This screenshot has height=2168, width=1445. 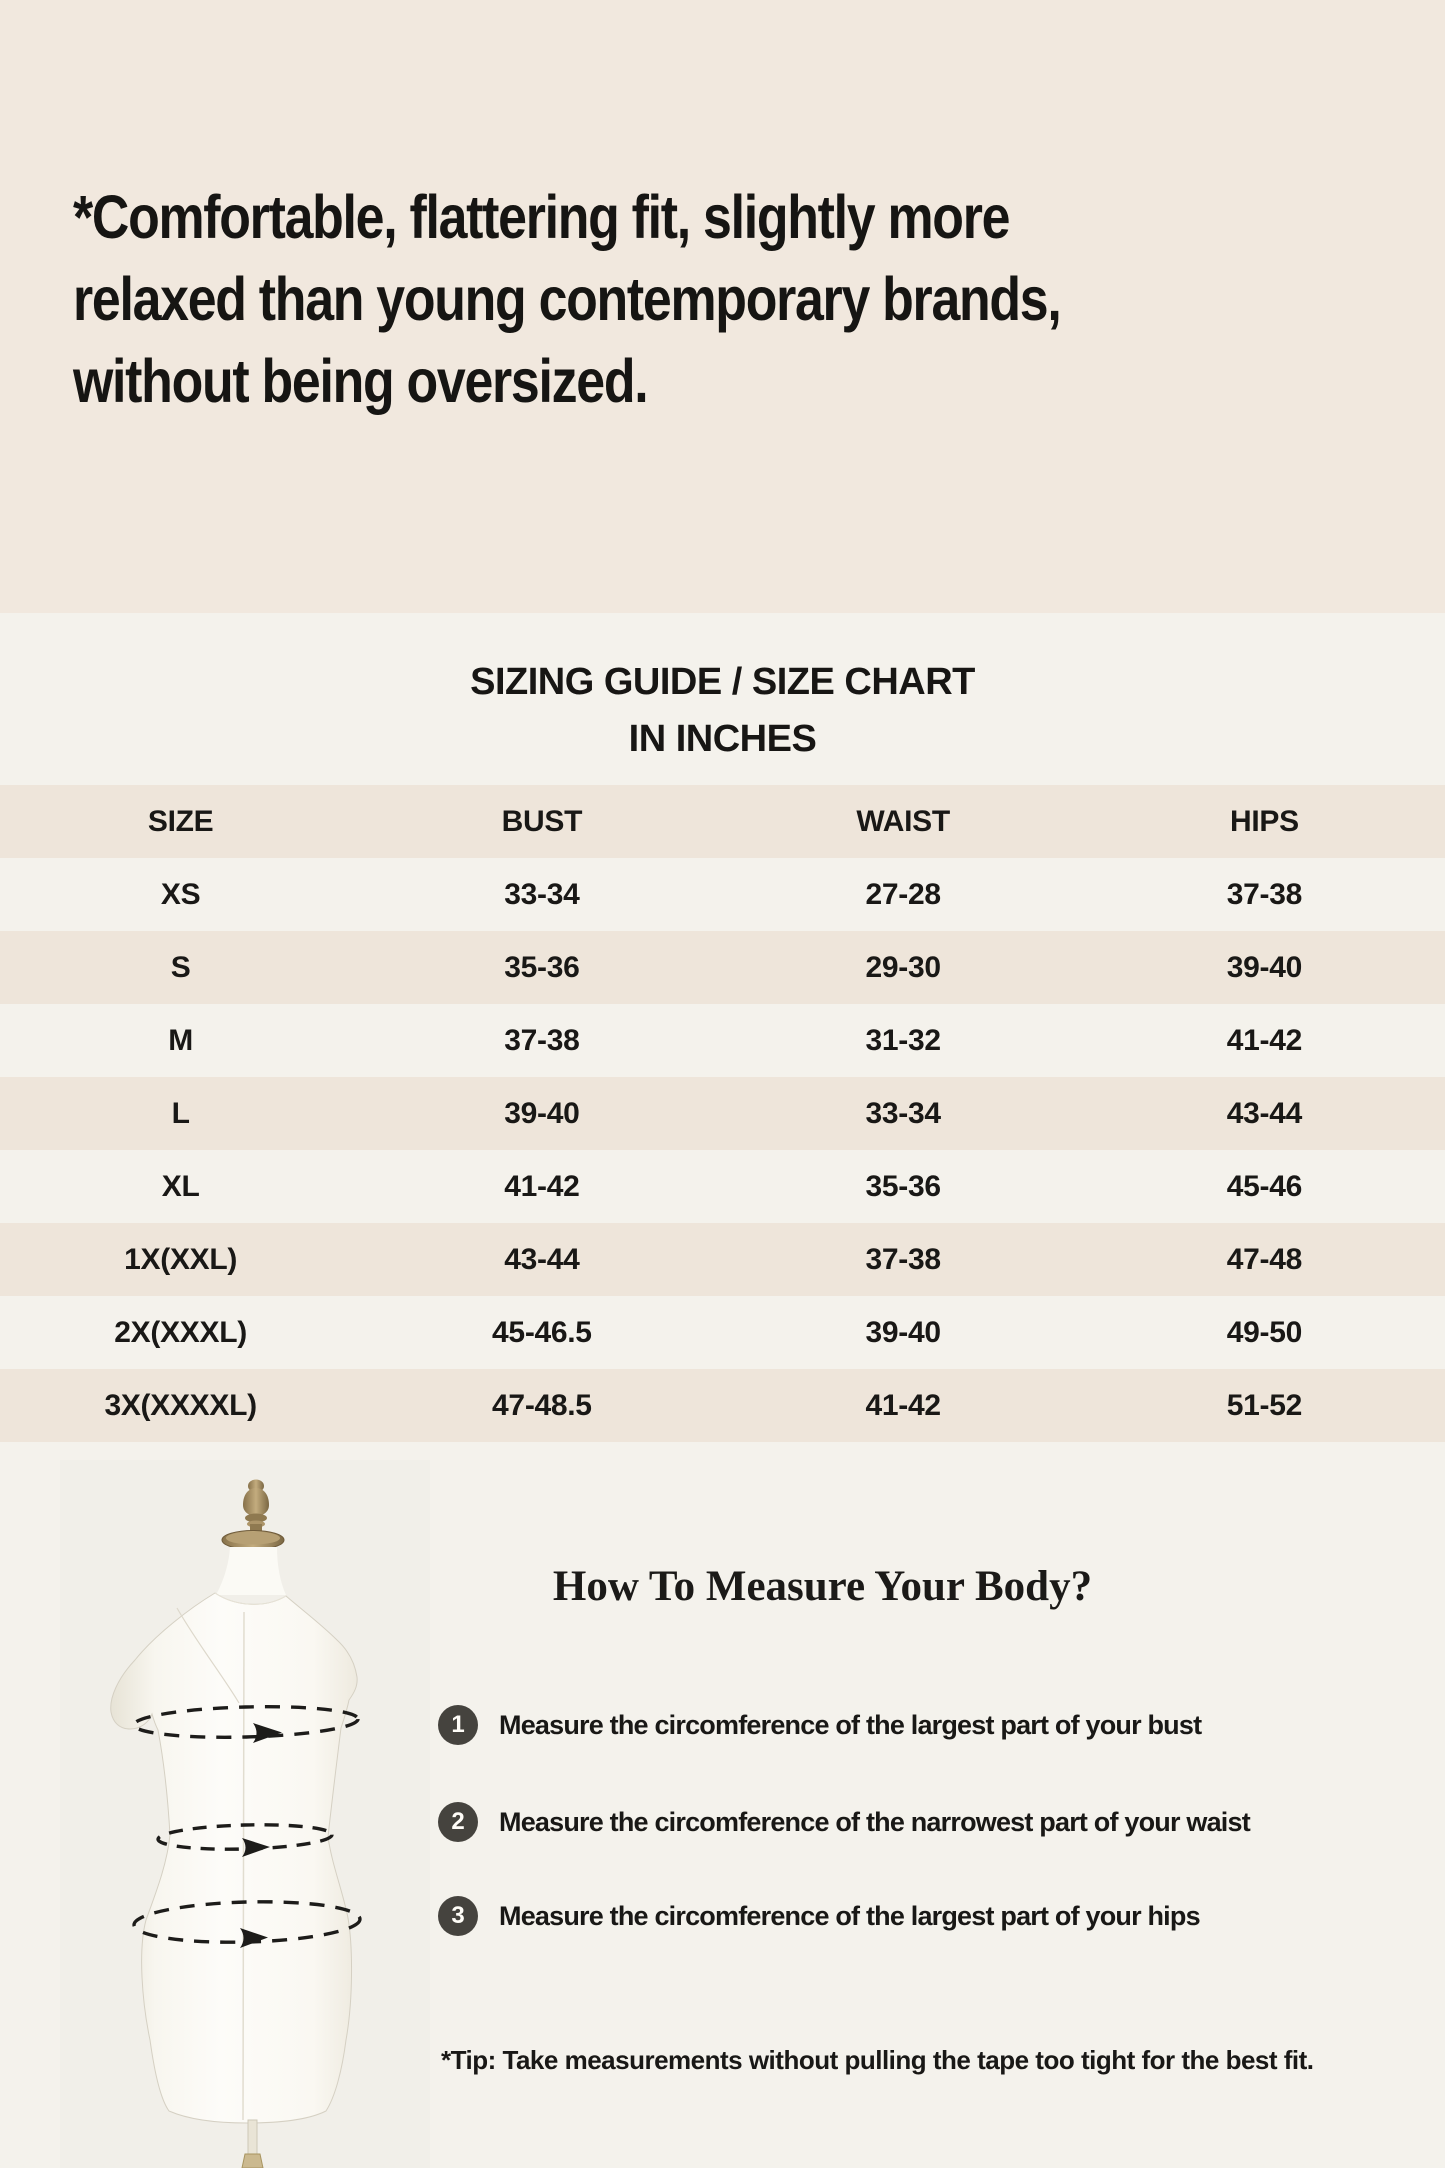 I want to click on table-header-row: SIZE BUST WAIST HIPS, so click(x=722, y=821).